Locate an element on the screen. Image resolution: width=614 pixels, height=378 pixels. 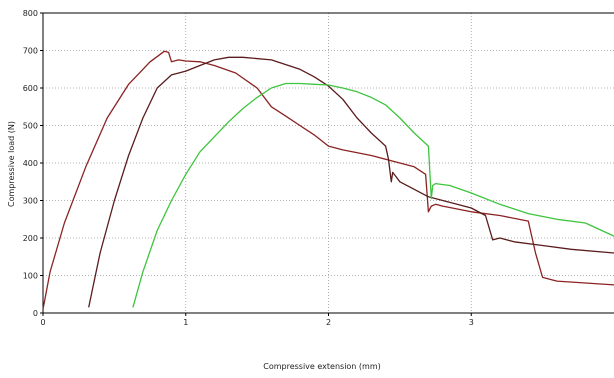
x-axis-title: Compressive extension (mm) is located at coordinates (322, 366).